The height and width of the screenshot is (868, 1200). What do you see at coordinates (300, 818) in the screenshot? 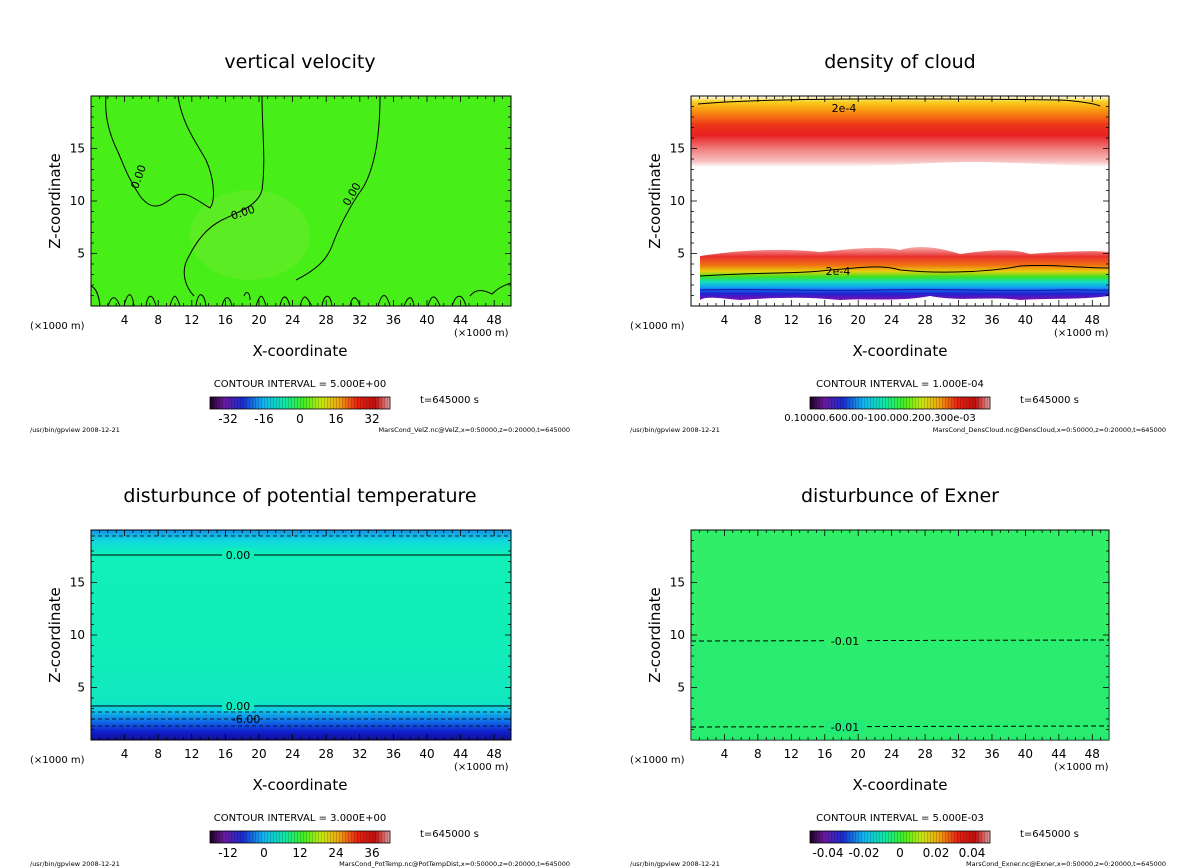
I see `contour-interval: CONTOUR INTERVAL = 3.000E+00` at bounding box center [300, 818].